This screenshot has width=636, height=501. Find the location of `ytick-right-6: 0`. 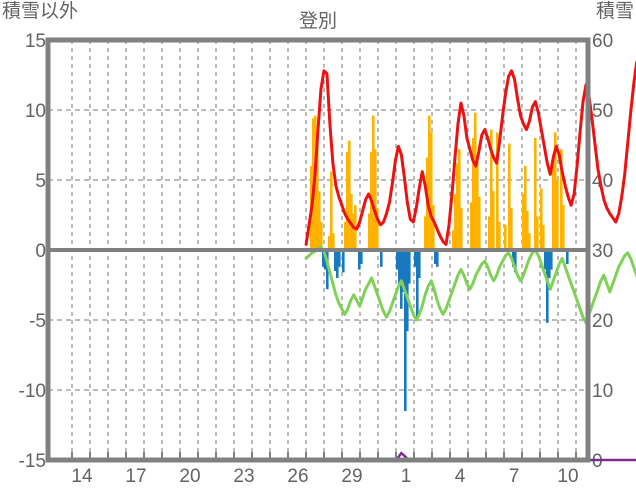

ytick-right-6: 0 is located at coordinates (597, 461).